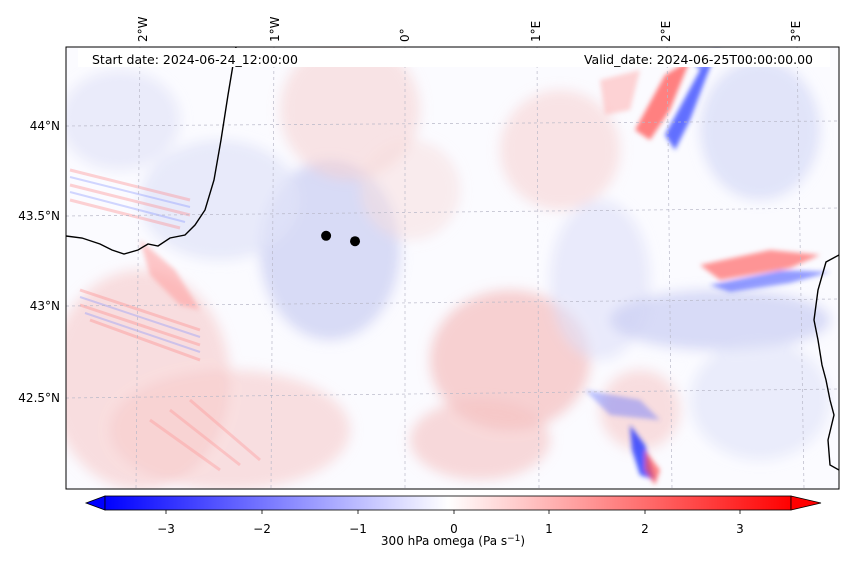  I want to click on lat-tick-label: 42.5°N, so click(39, 398).